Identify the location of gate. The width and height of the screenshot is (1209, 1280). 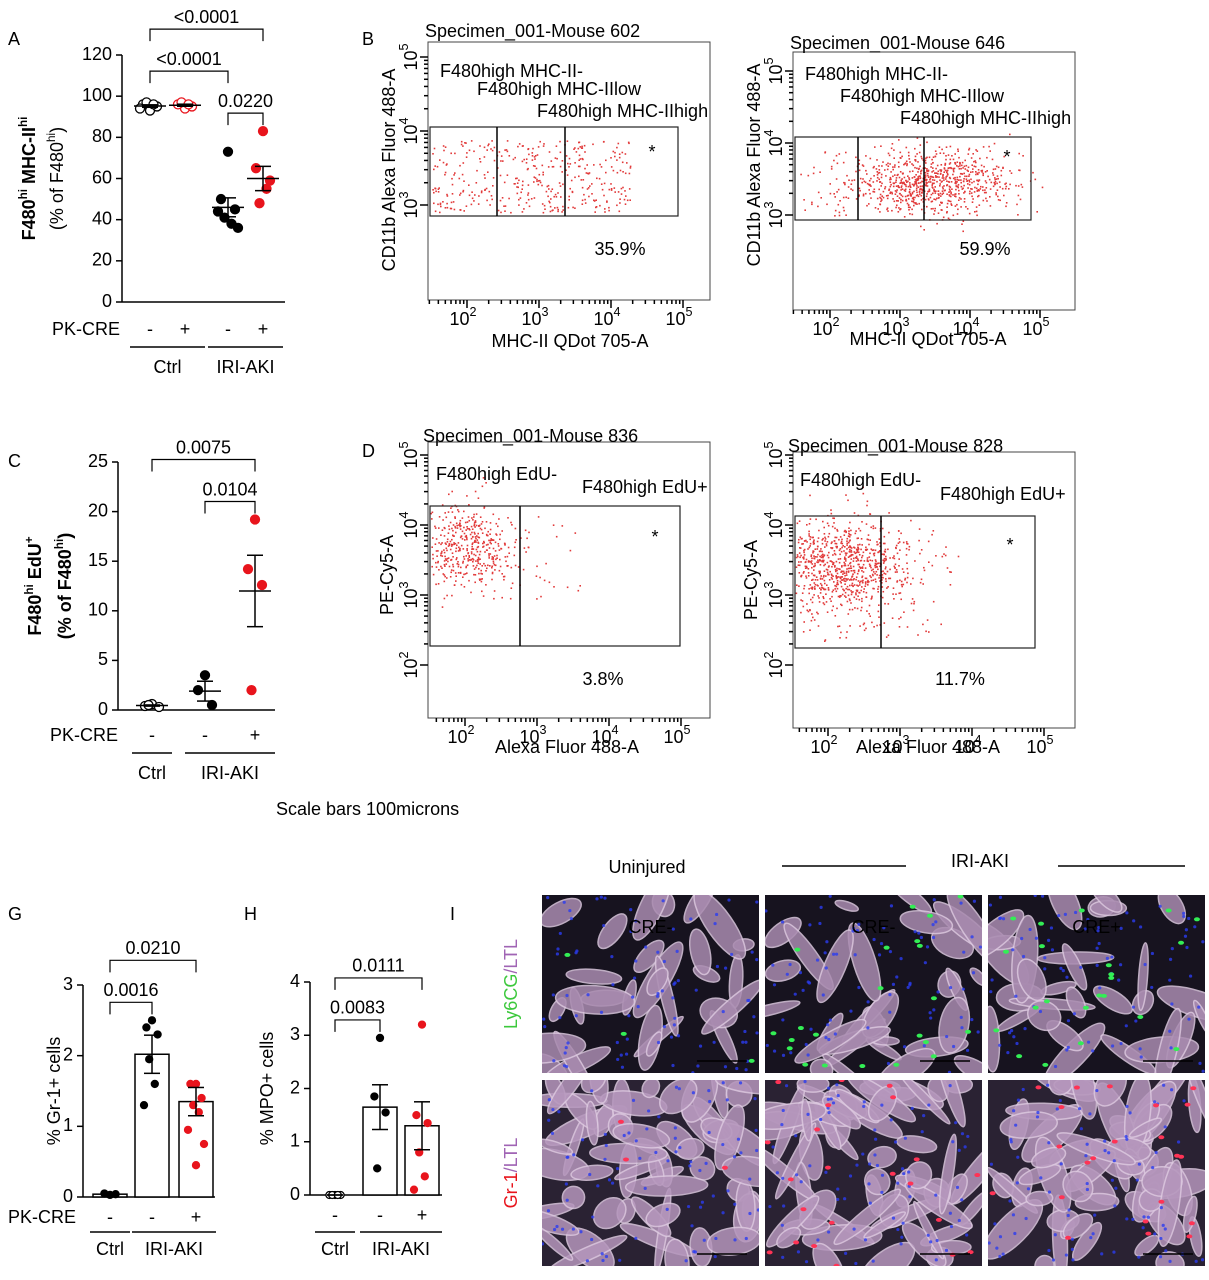
(555, 576).